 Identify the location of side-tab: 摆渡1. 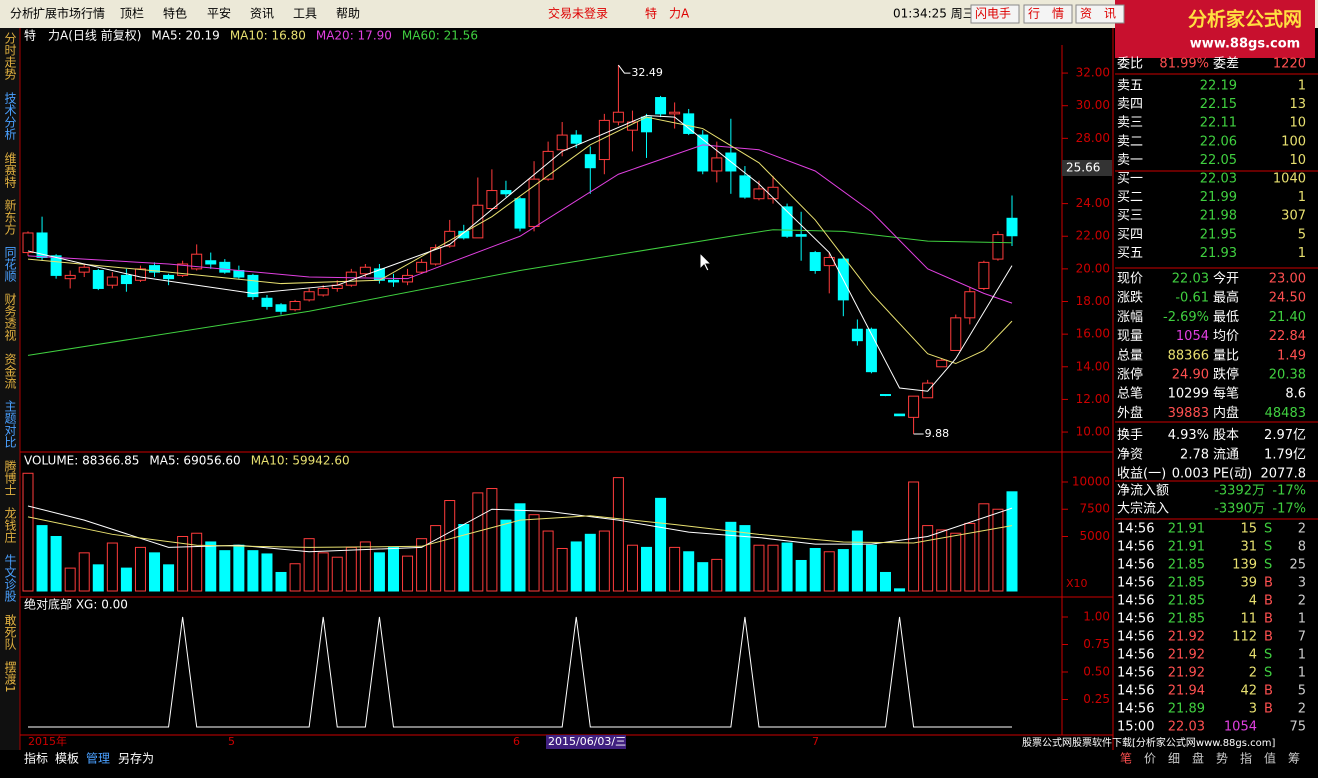
(10, 677).